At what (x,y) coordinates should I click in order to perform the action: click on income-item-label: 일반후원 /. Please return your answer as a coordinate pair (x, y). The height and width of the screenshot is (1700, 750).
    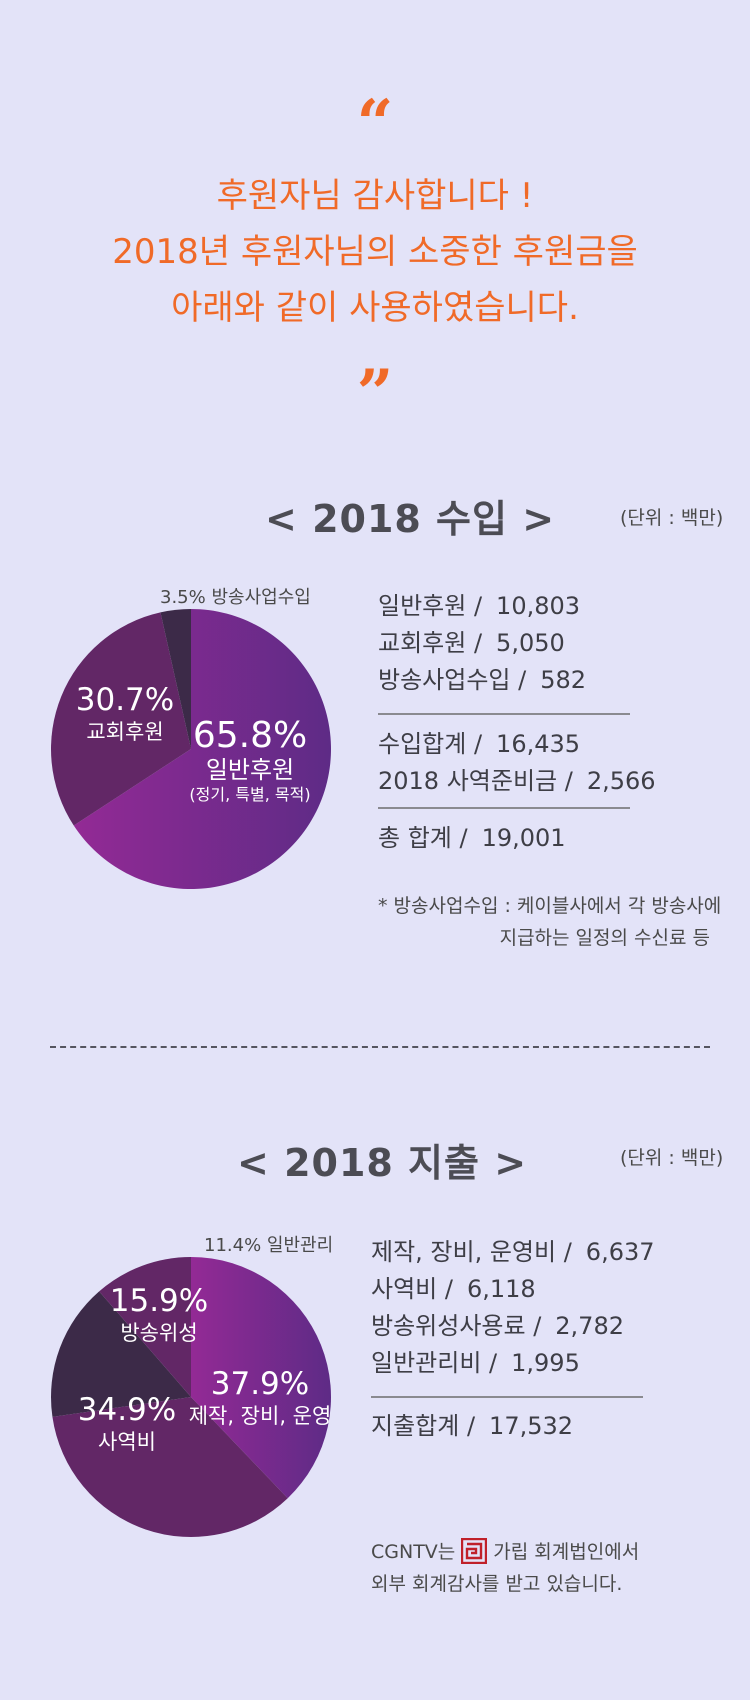
    Looking at the image, I should click on (430, 606).